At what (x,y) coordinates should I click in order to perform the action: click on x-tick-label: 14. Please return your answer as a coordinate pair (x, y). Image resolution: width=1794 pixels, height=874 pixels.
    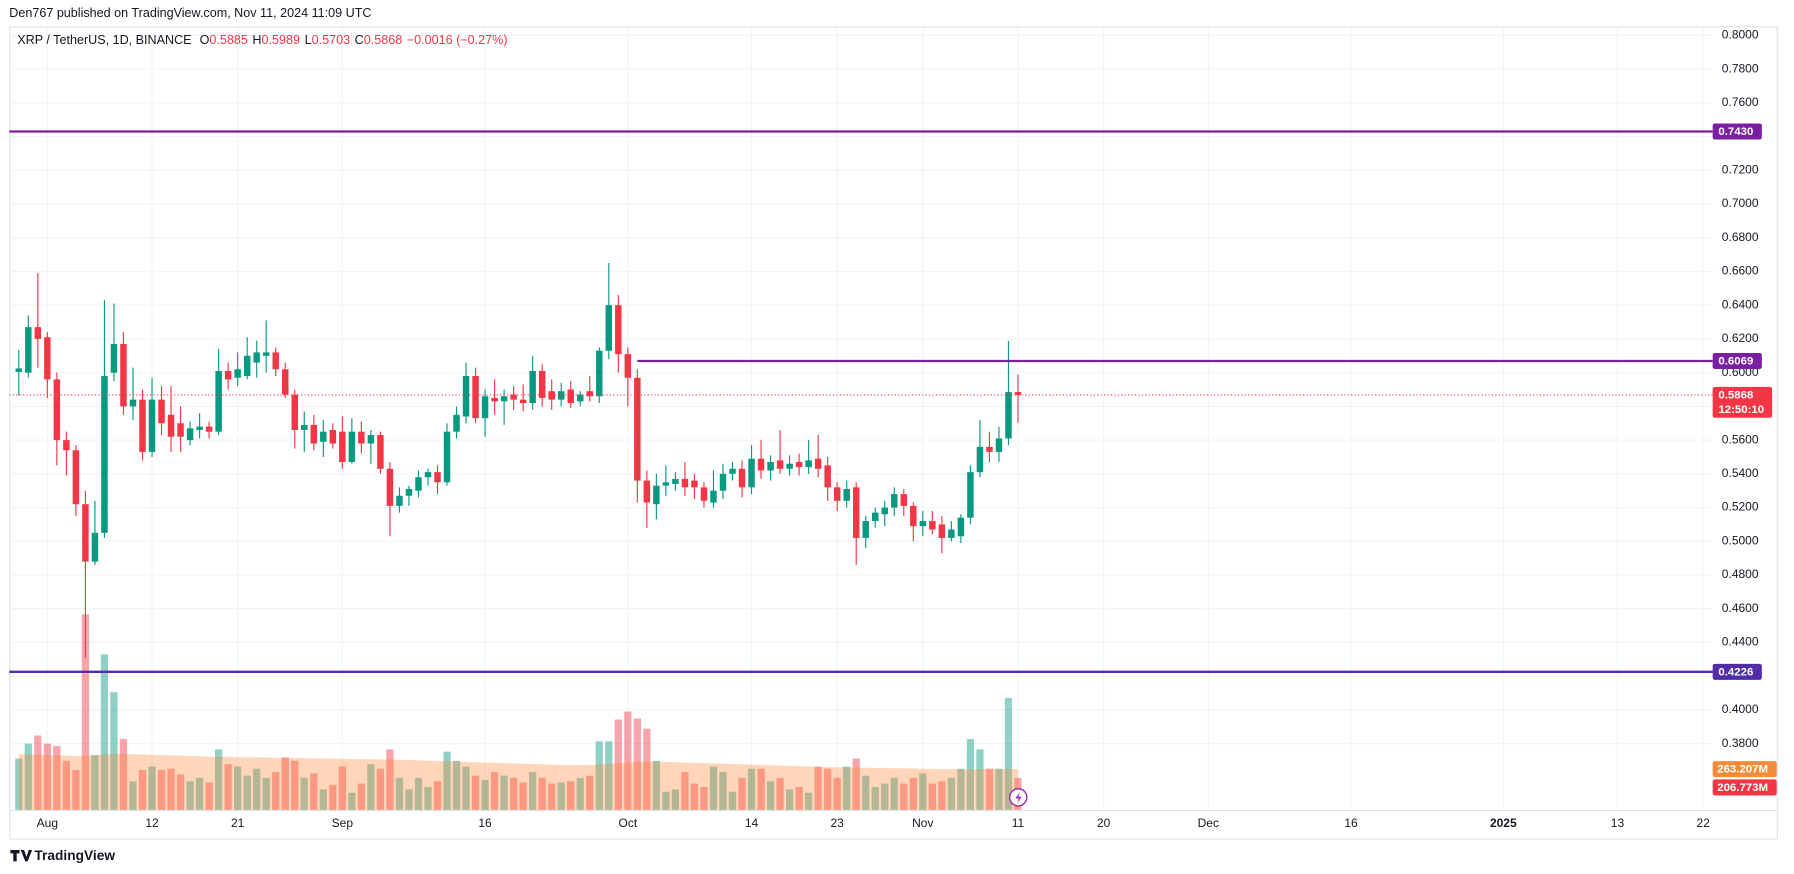
    Looking at the image, I should click on (752, 823).